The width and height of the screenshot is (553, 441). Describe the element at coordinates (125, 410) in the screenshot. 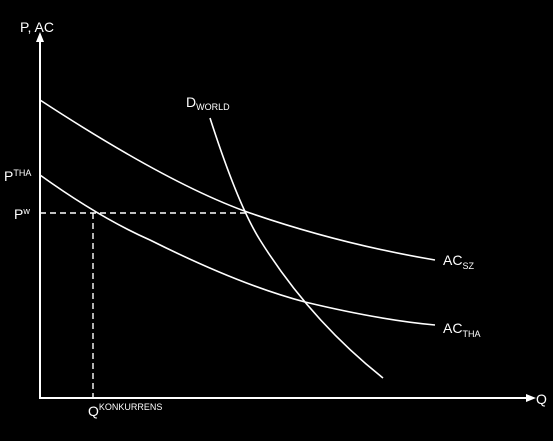

I see `q-konkurrens-label: QKONKURRENS` at that location.